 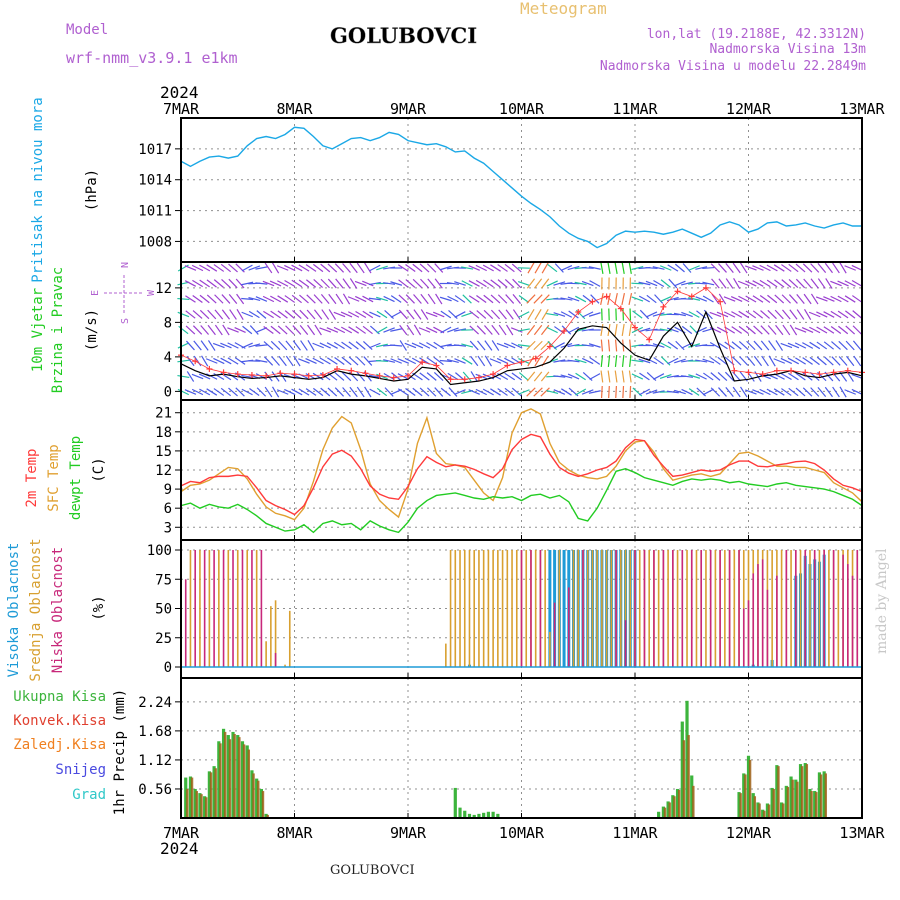 What do you see at coordinates (505, 609) in the screenshot?
I see `cloud-panel: 0 25 50 75 100` at bounding box center [505, 609].